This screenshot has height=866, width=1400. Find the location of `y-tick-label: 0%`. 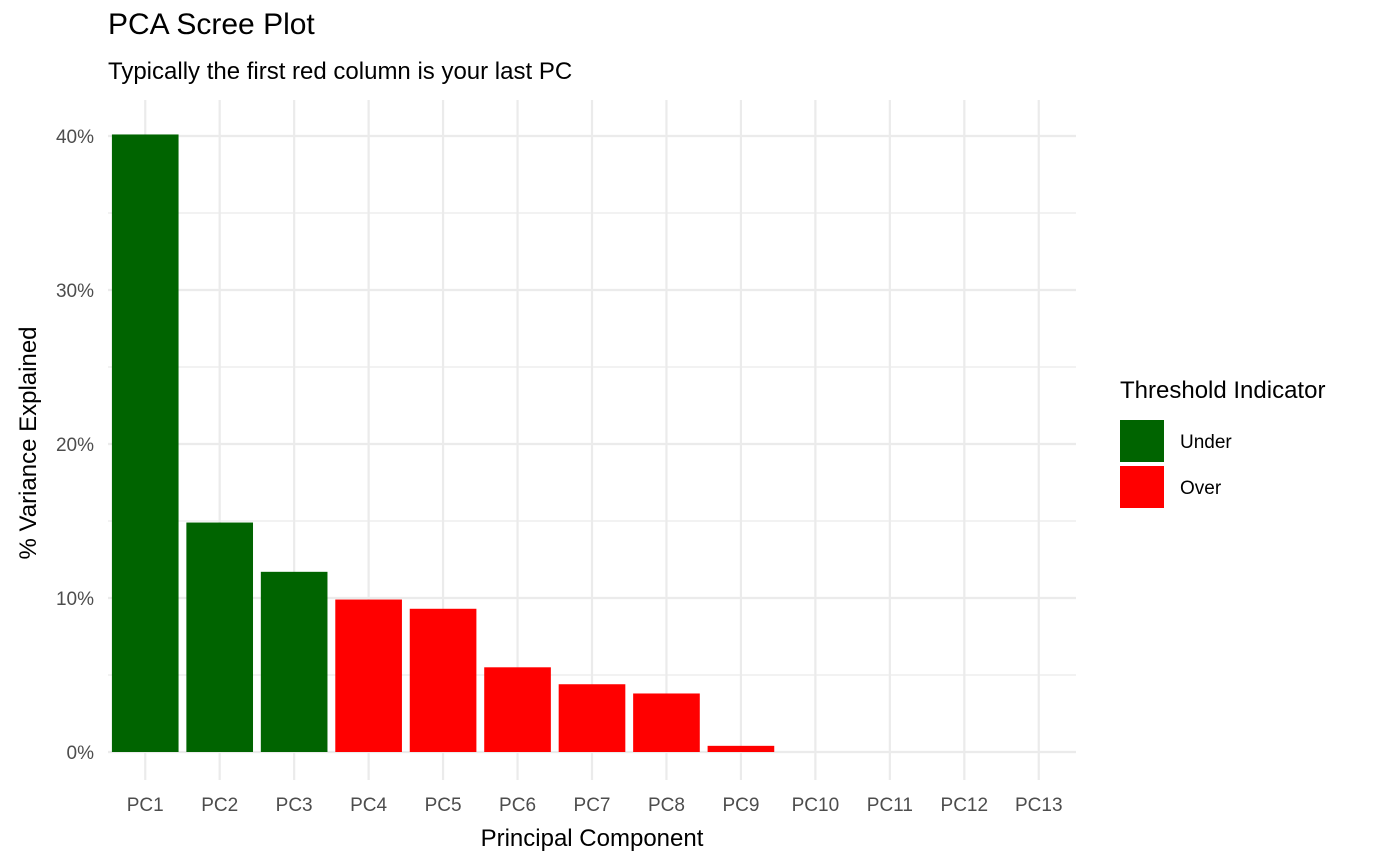

y-tick-label: 0% is located at coordinates (81, 753).